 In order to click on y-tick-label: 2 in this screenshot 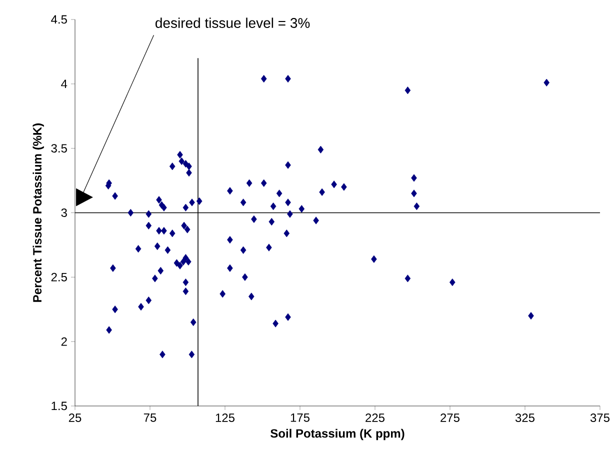, I will do `click(64, 341)`.